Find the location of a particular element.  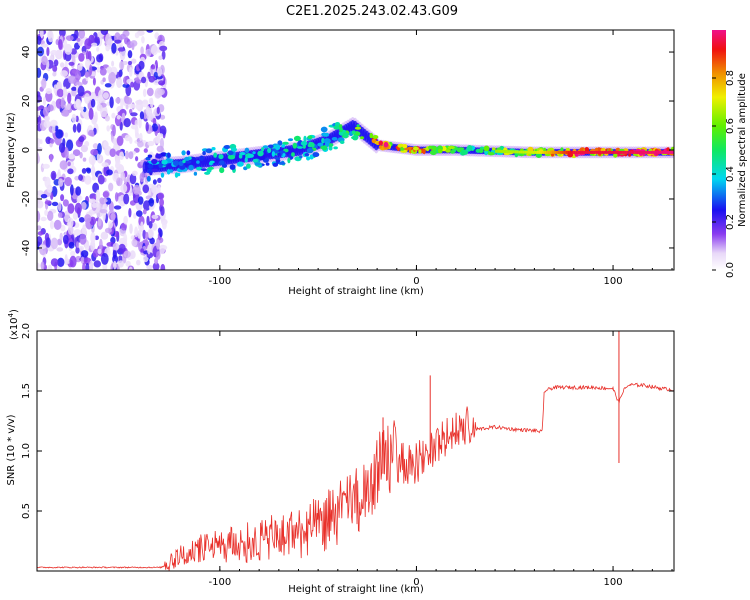

x-tick-label: 0 is located at coordinates (416, 281).